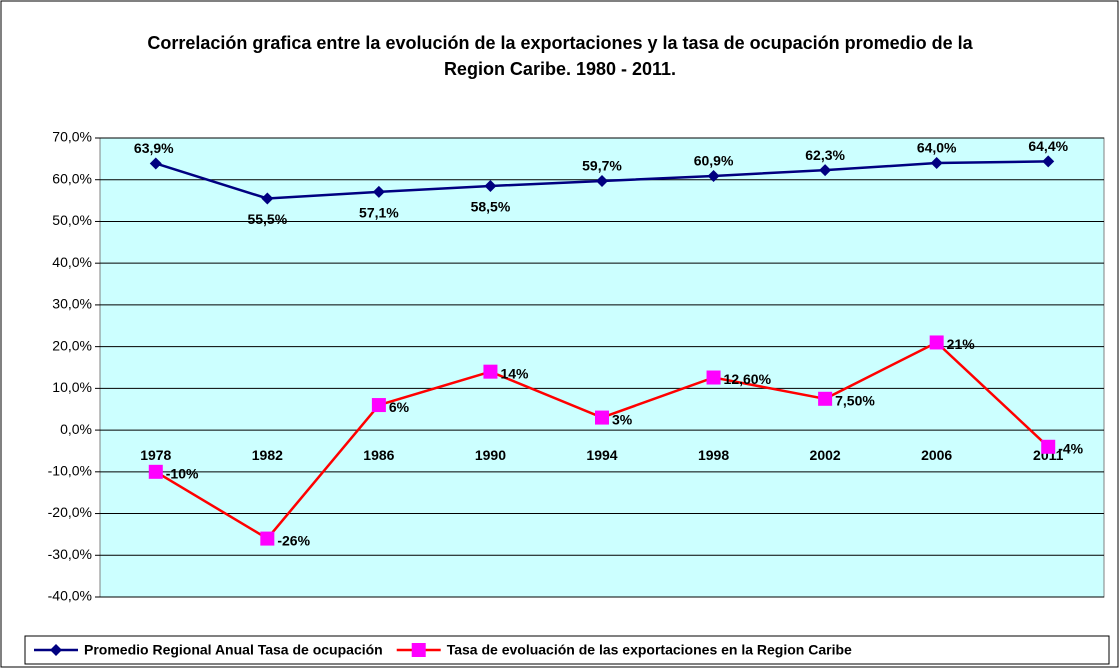 Image resolution: width=1119 pixels, height=668 pixels. Describe the element at coordinates (399, 407) in the screenshot. I see `data-label: 6%` at that location.